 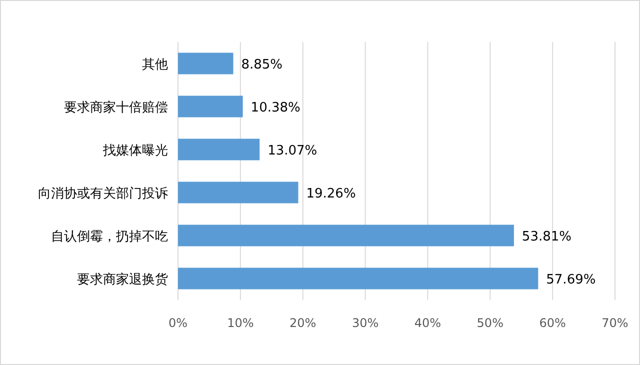 What do you see at coordinates (275, 108) in the screenshot?
I see `data-label: 10.38%` at bounding box center [275, 108].